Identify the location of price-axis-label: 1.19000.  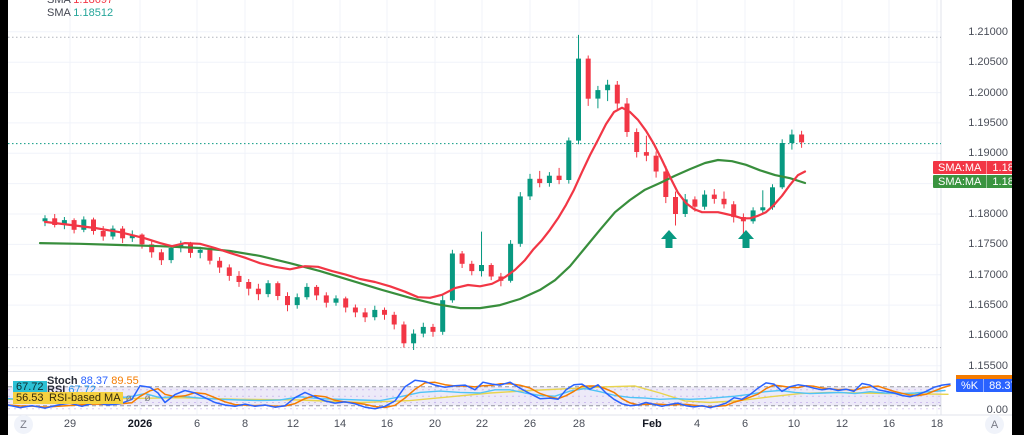
(988, 153).